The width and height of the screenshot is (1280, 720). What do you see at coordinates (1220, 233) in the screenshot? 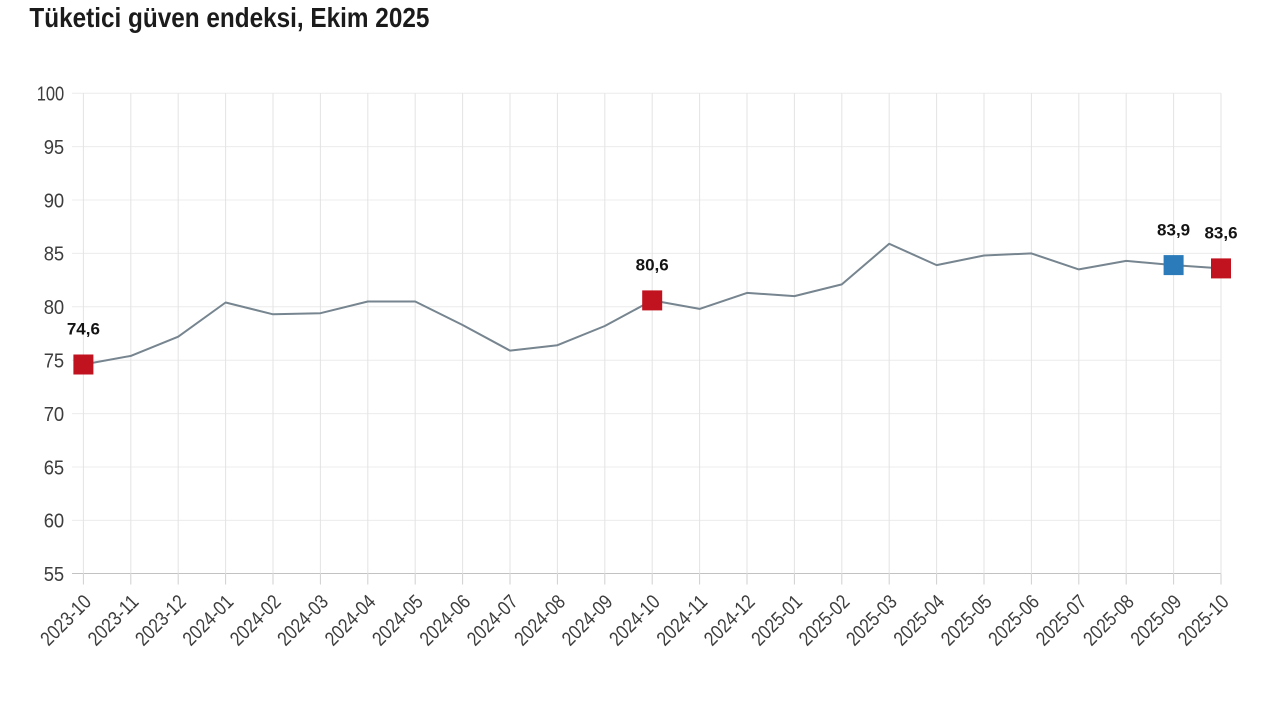
I see `svg-text: 83,6` at bounding box center [1220, 233].